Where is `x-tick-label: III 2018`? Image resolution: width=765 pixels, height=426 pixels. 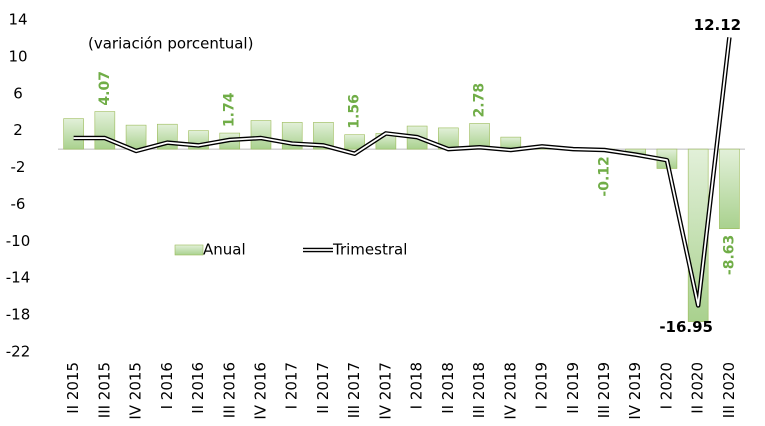
x-tick-label: III 2018 is located at coordinates (479, 390).